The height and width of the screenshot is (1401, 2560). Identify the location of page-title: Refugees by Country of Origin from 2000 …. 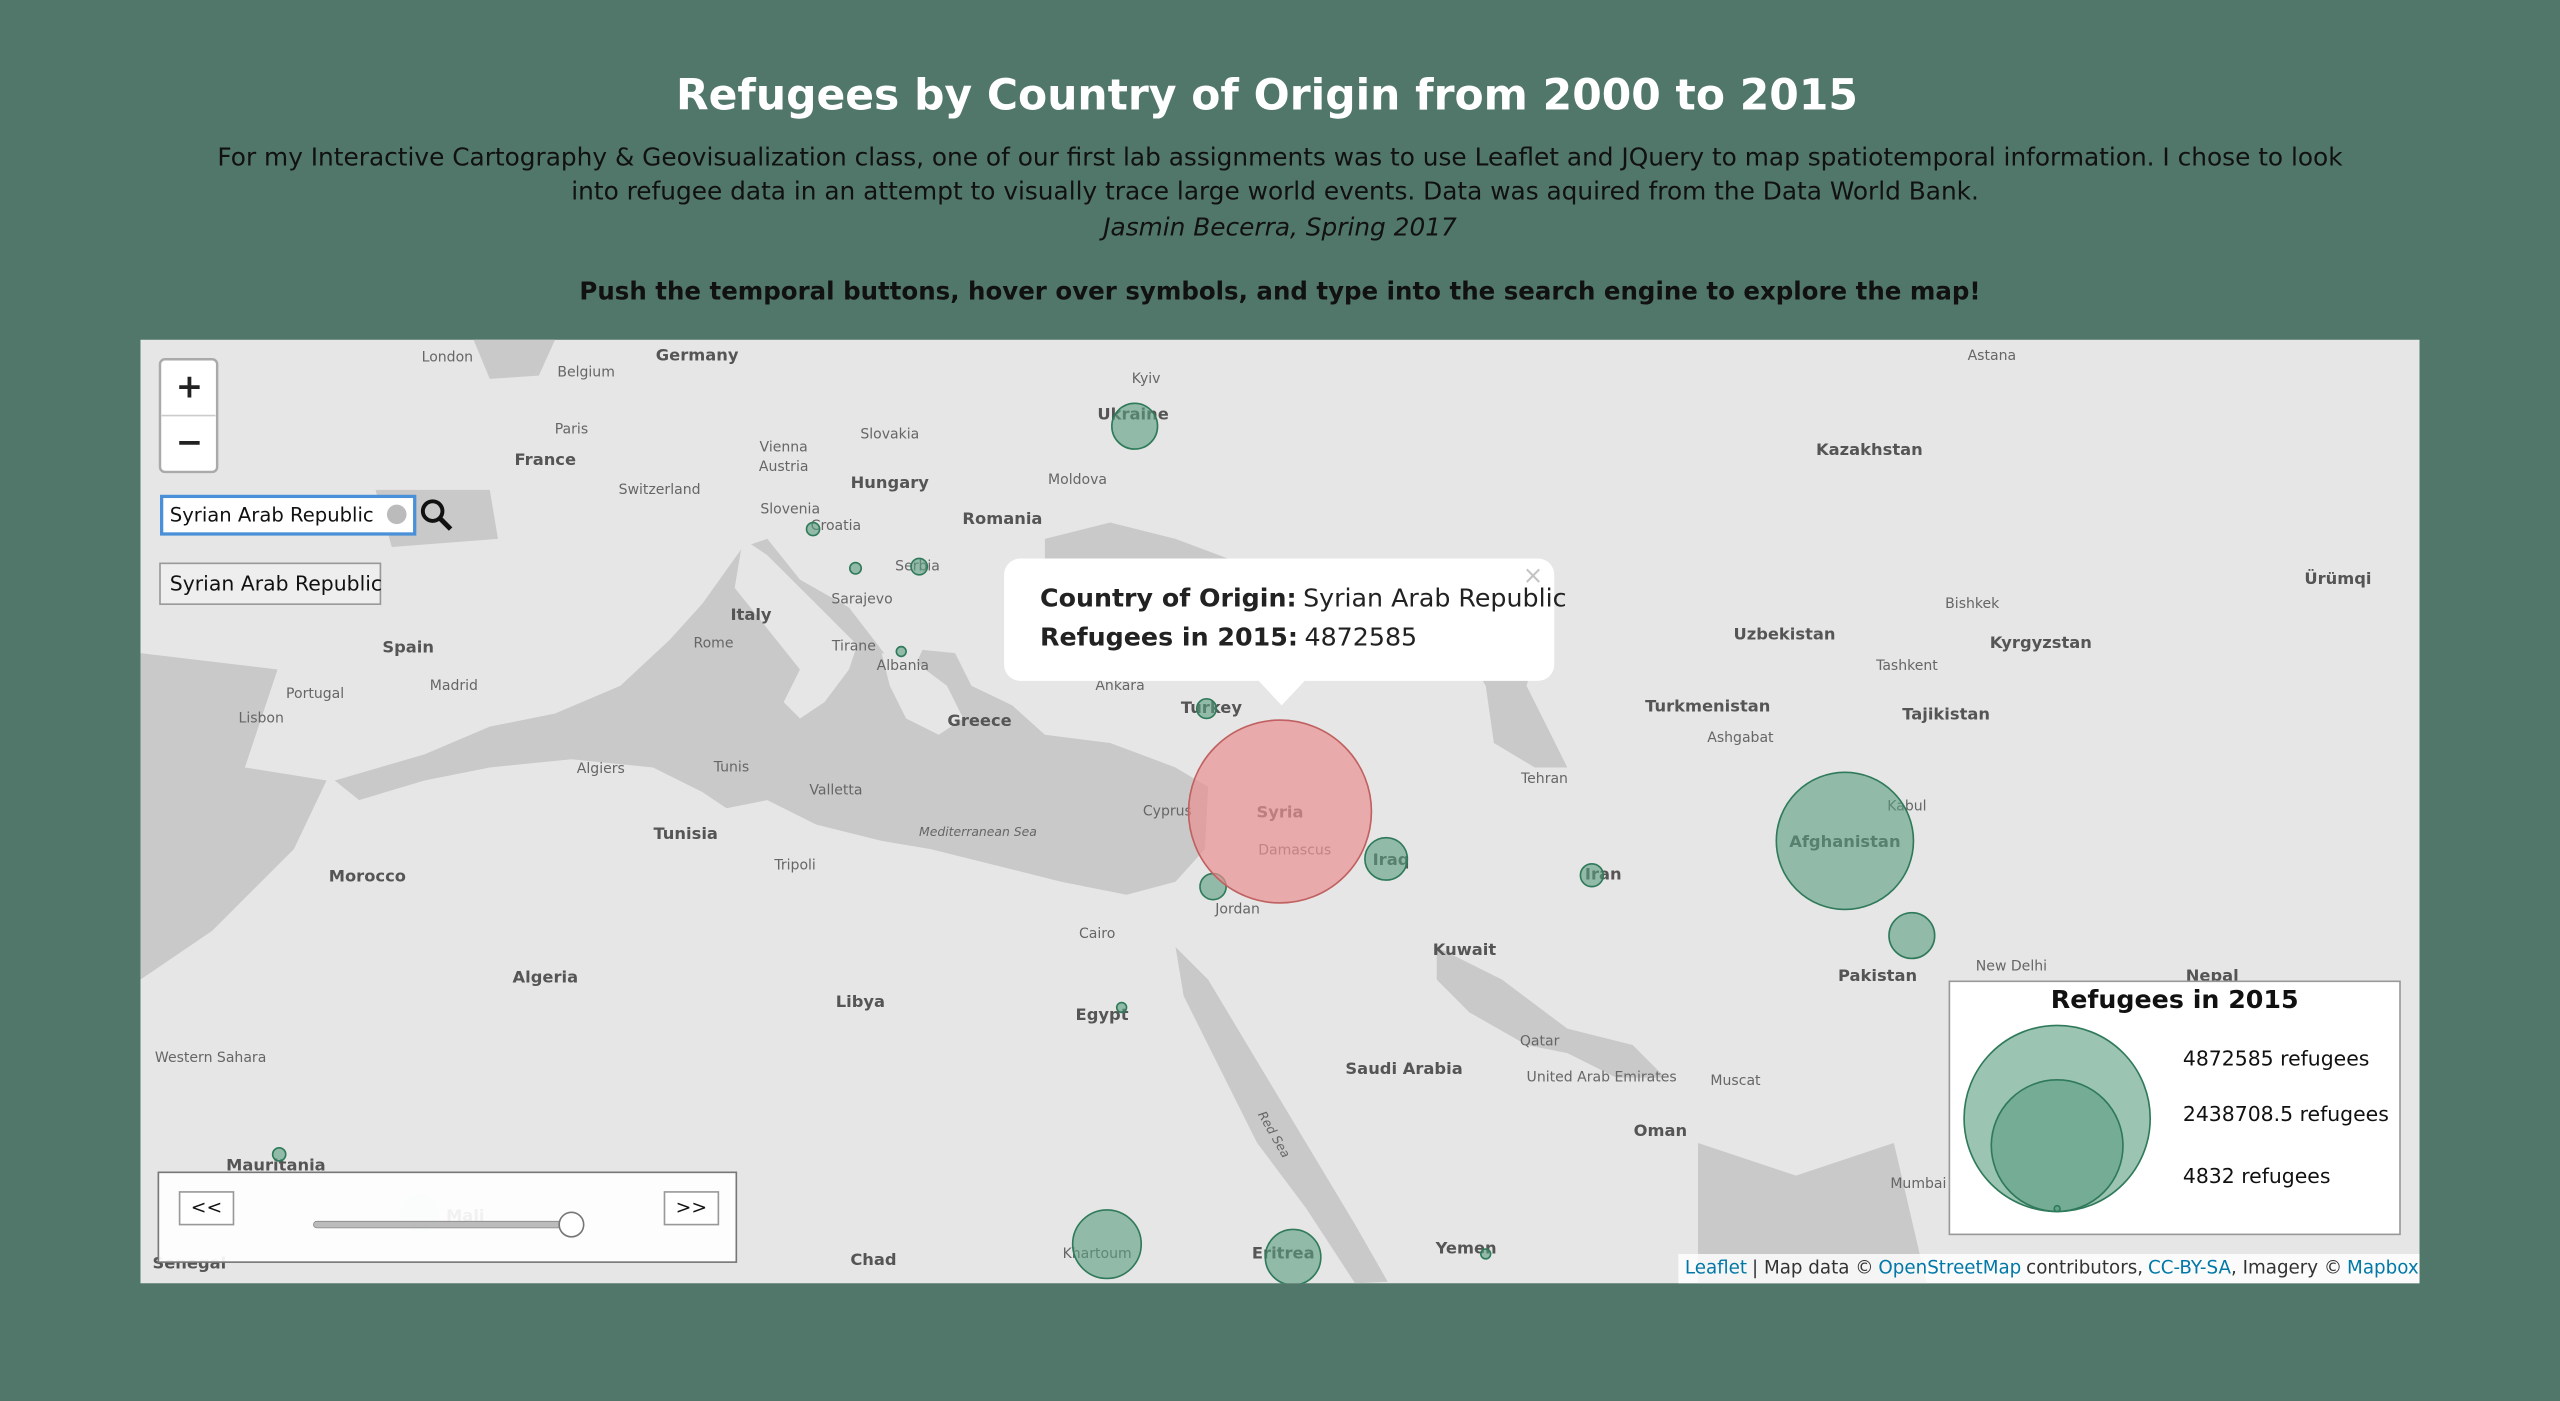
(1267, 96).